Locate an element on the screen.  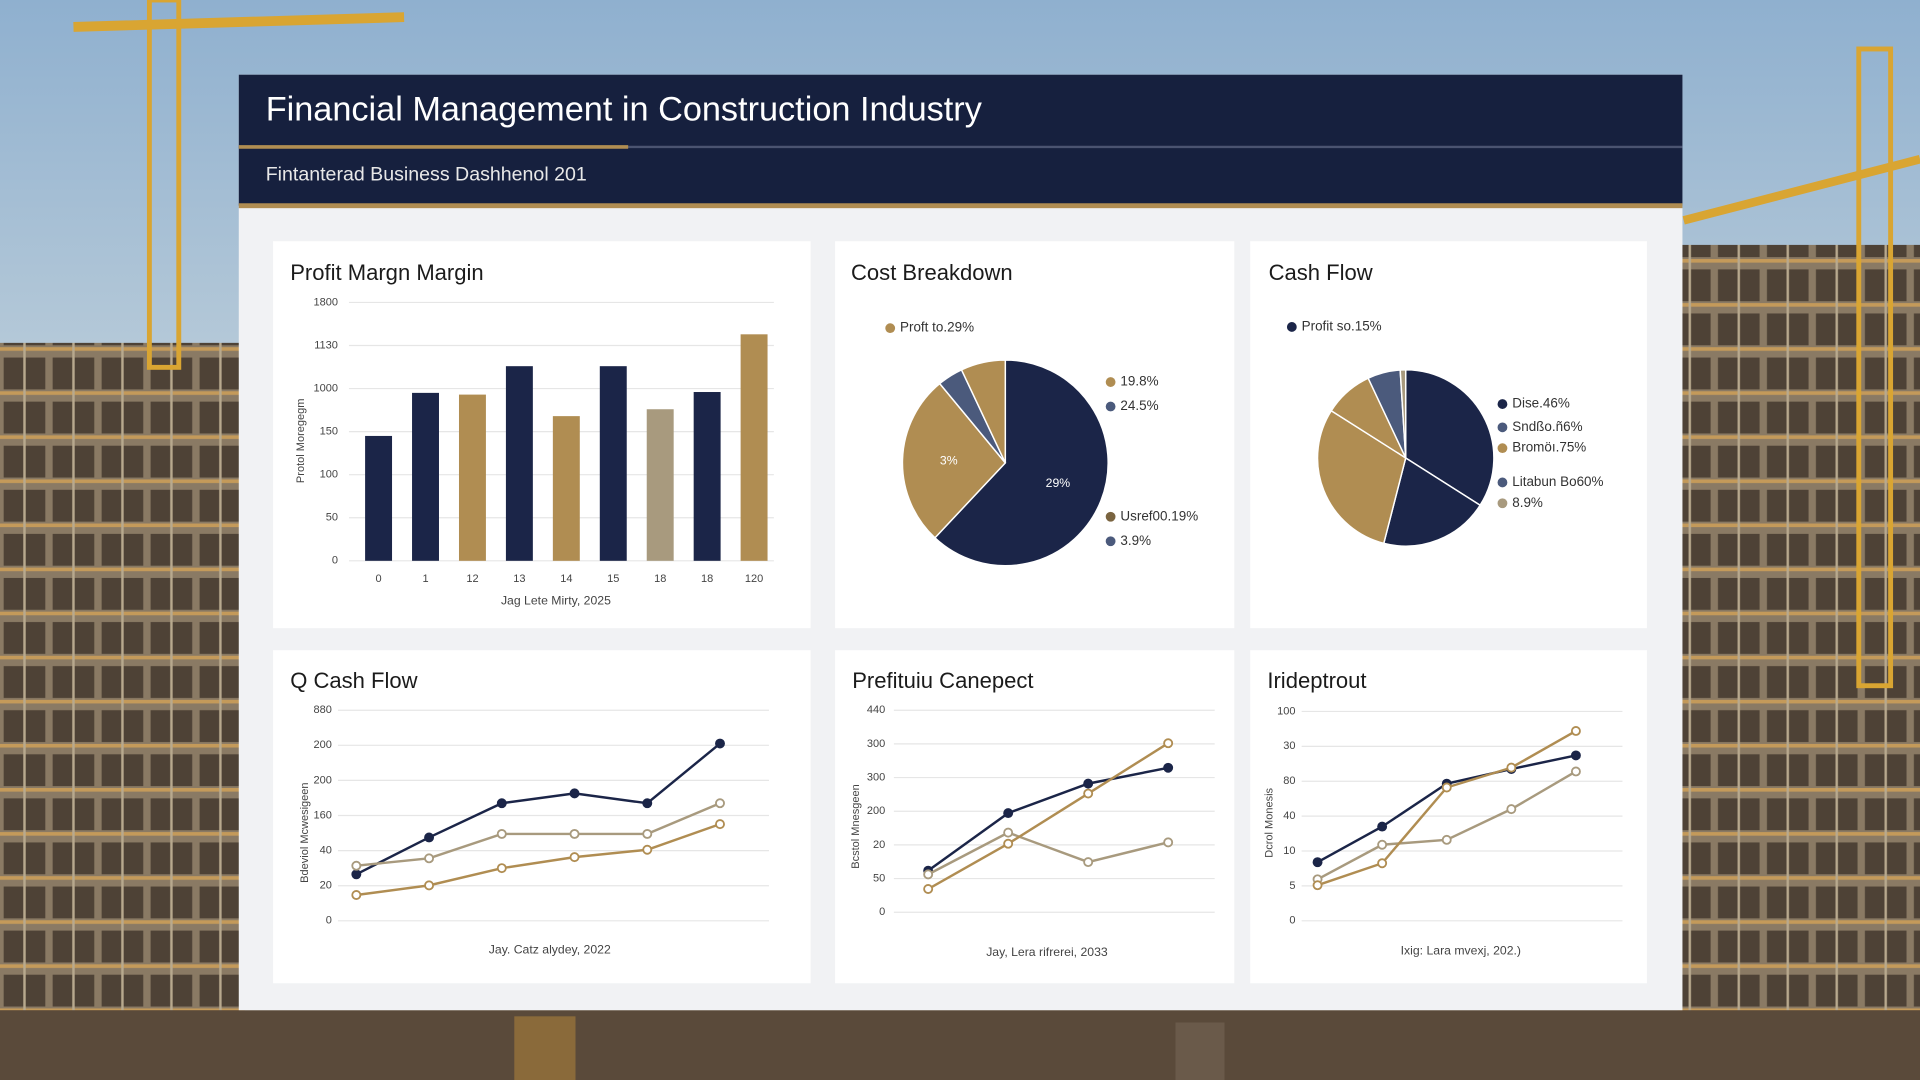
y-tick-label: 160 is located at coordinates (322, 815).